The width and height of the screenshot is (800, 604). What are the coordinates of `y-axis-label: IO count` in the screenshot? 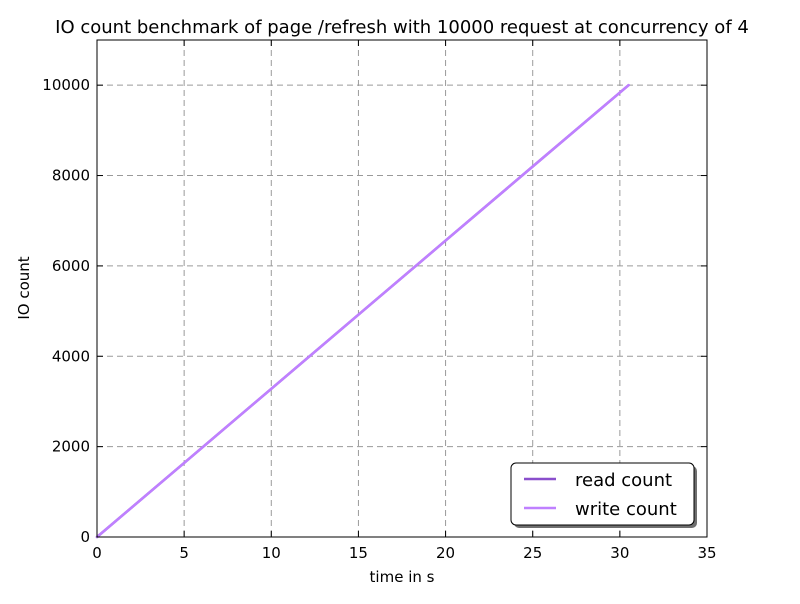 It's located at (24, 287).